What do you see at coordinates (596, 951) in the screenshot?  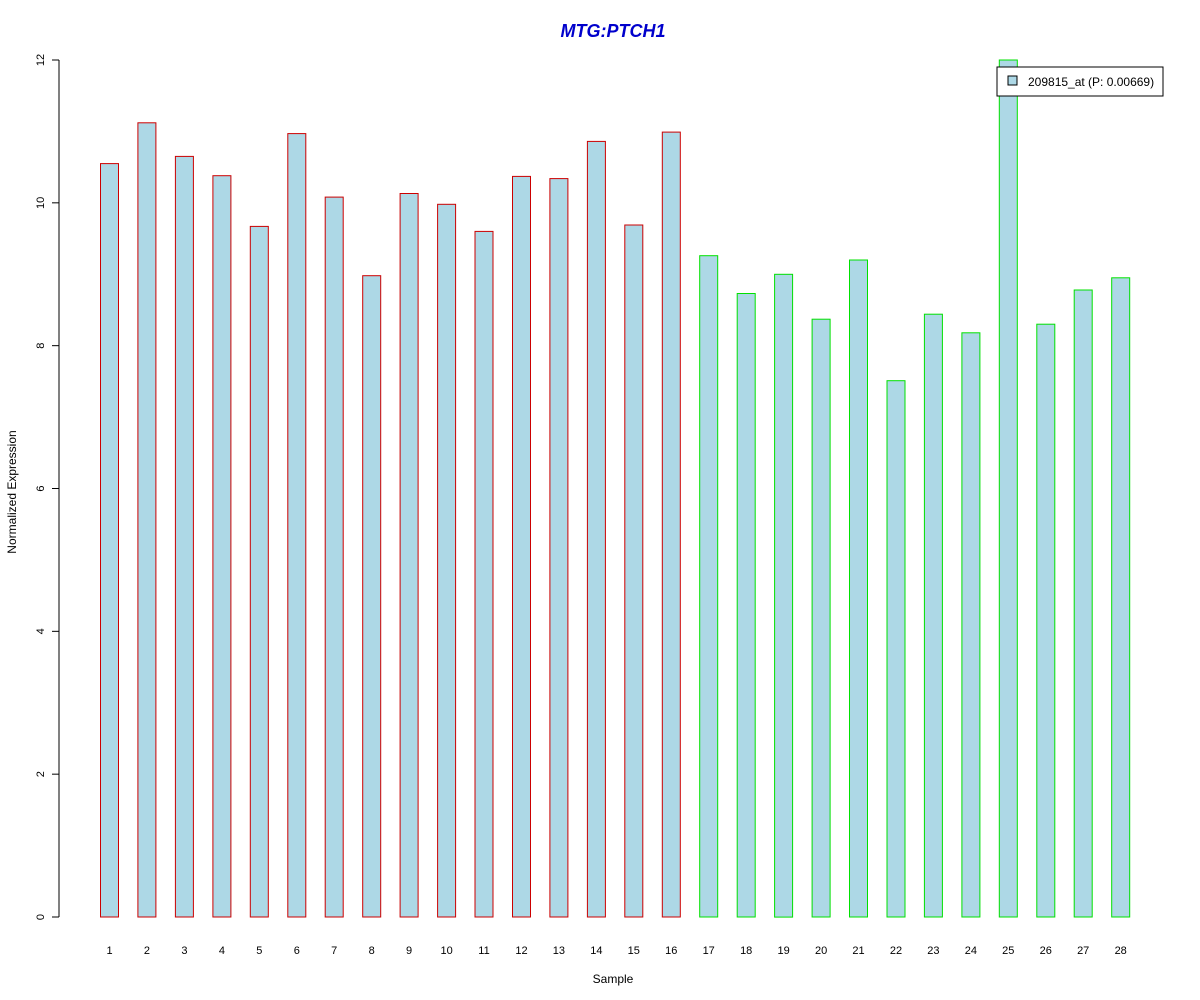 I see `x-tick-label: 14` at bounding box center [596, 951].